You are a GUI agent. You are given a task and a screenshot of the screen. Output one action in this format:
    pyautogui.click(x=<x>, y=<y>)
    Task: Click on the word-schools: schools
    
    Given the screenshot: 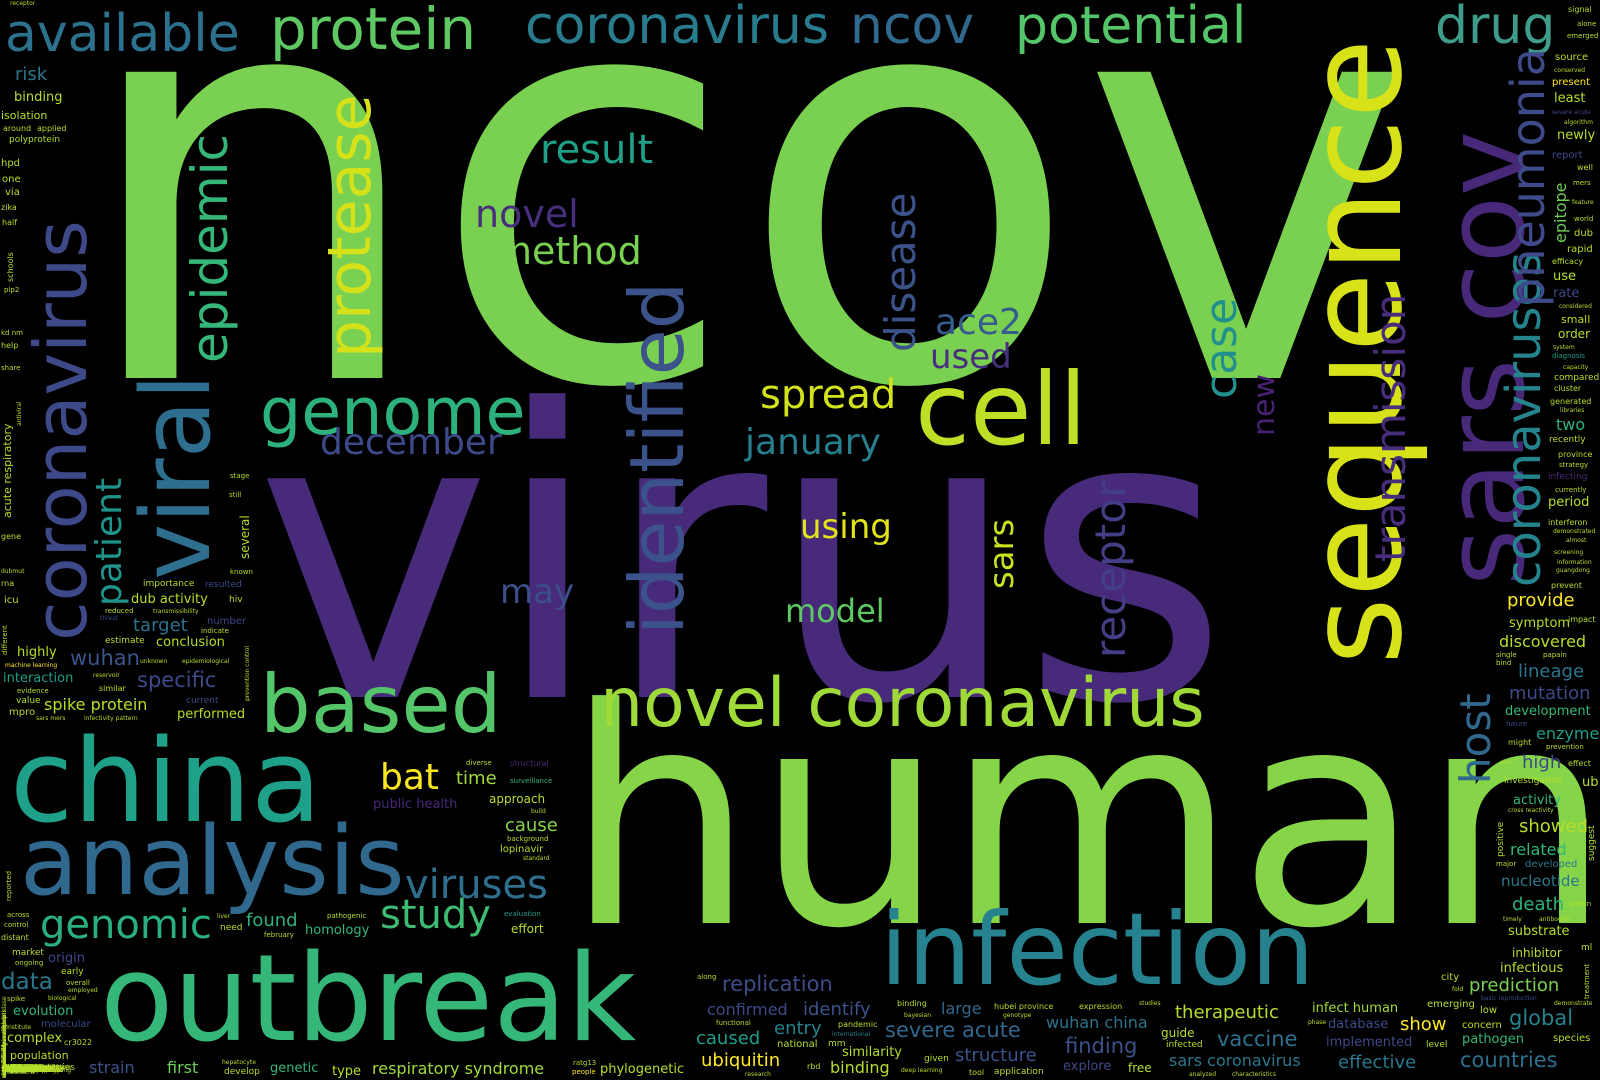 What is the action you would take?
    pyautogui.click(x=10, y=266)
    